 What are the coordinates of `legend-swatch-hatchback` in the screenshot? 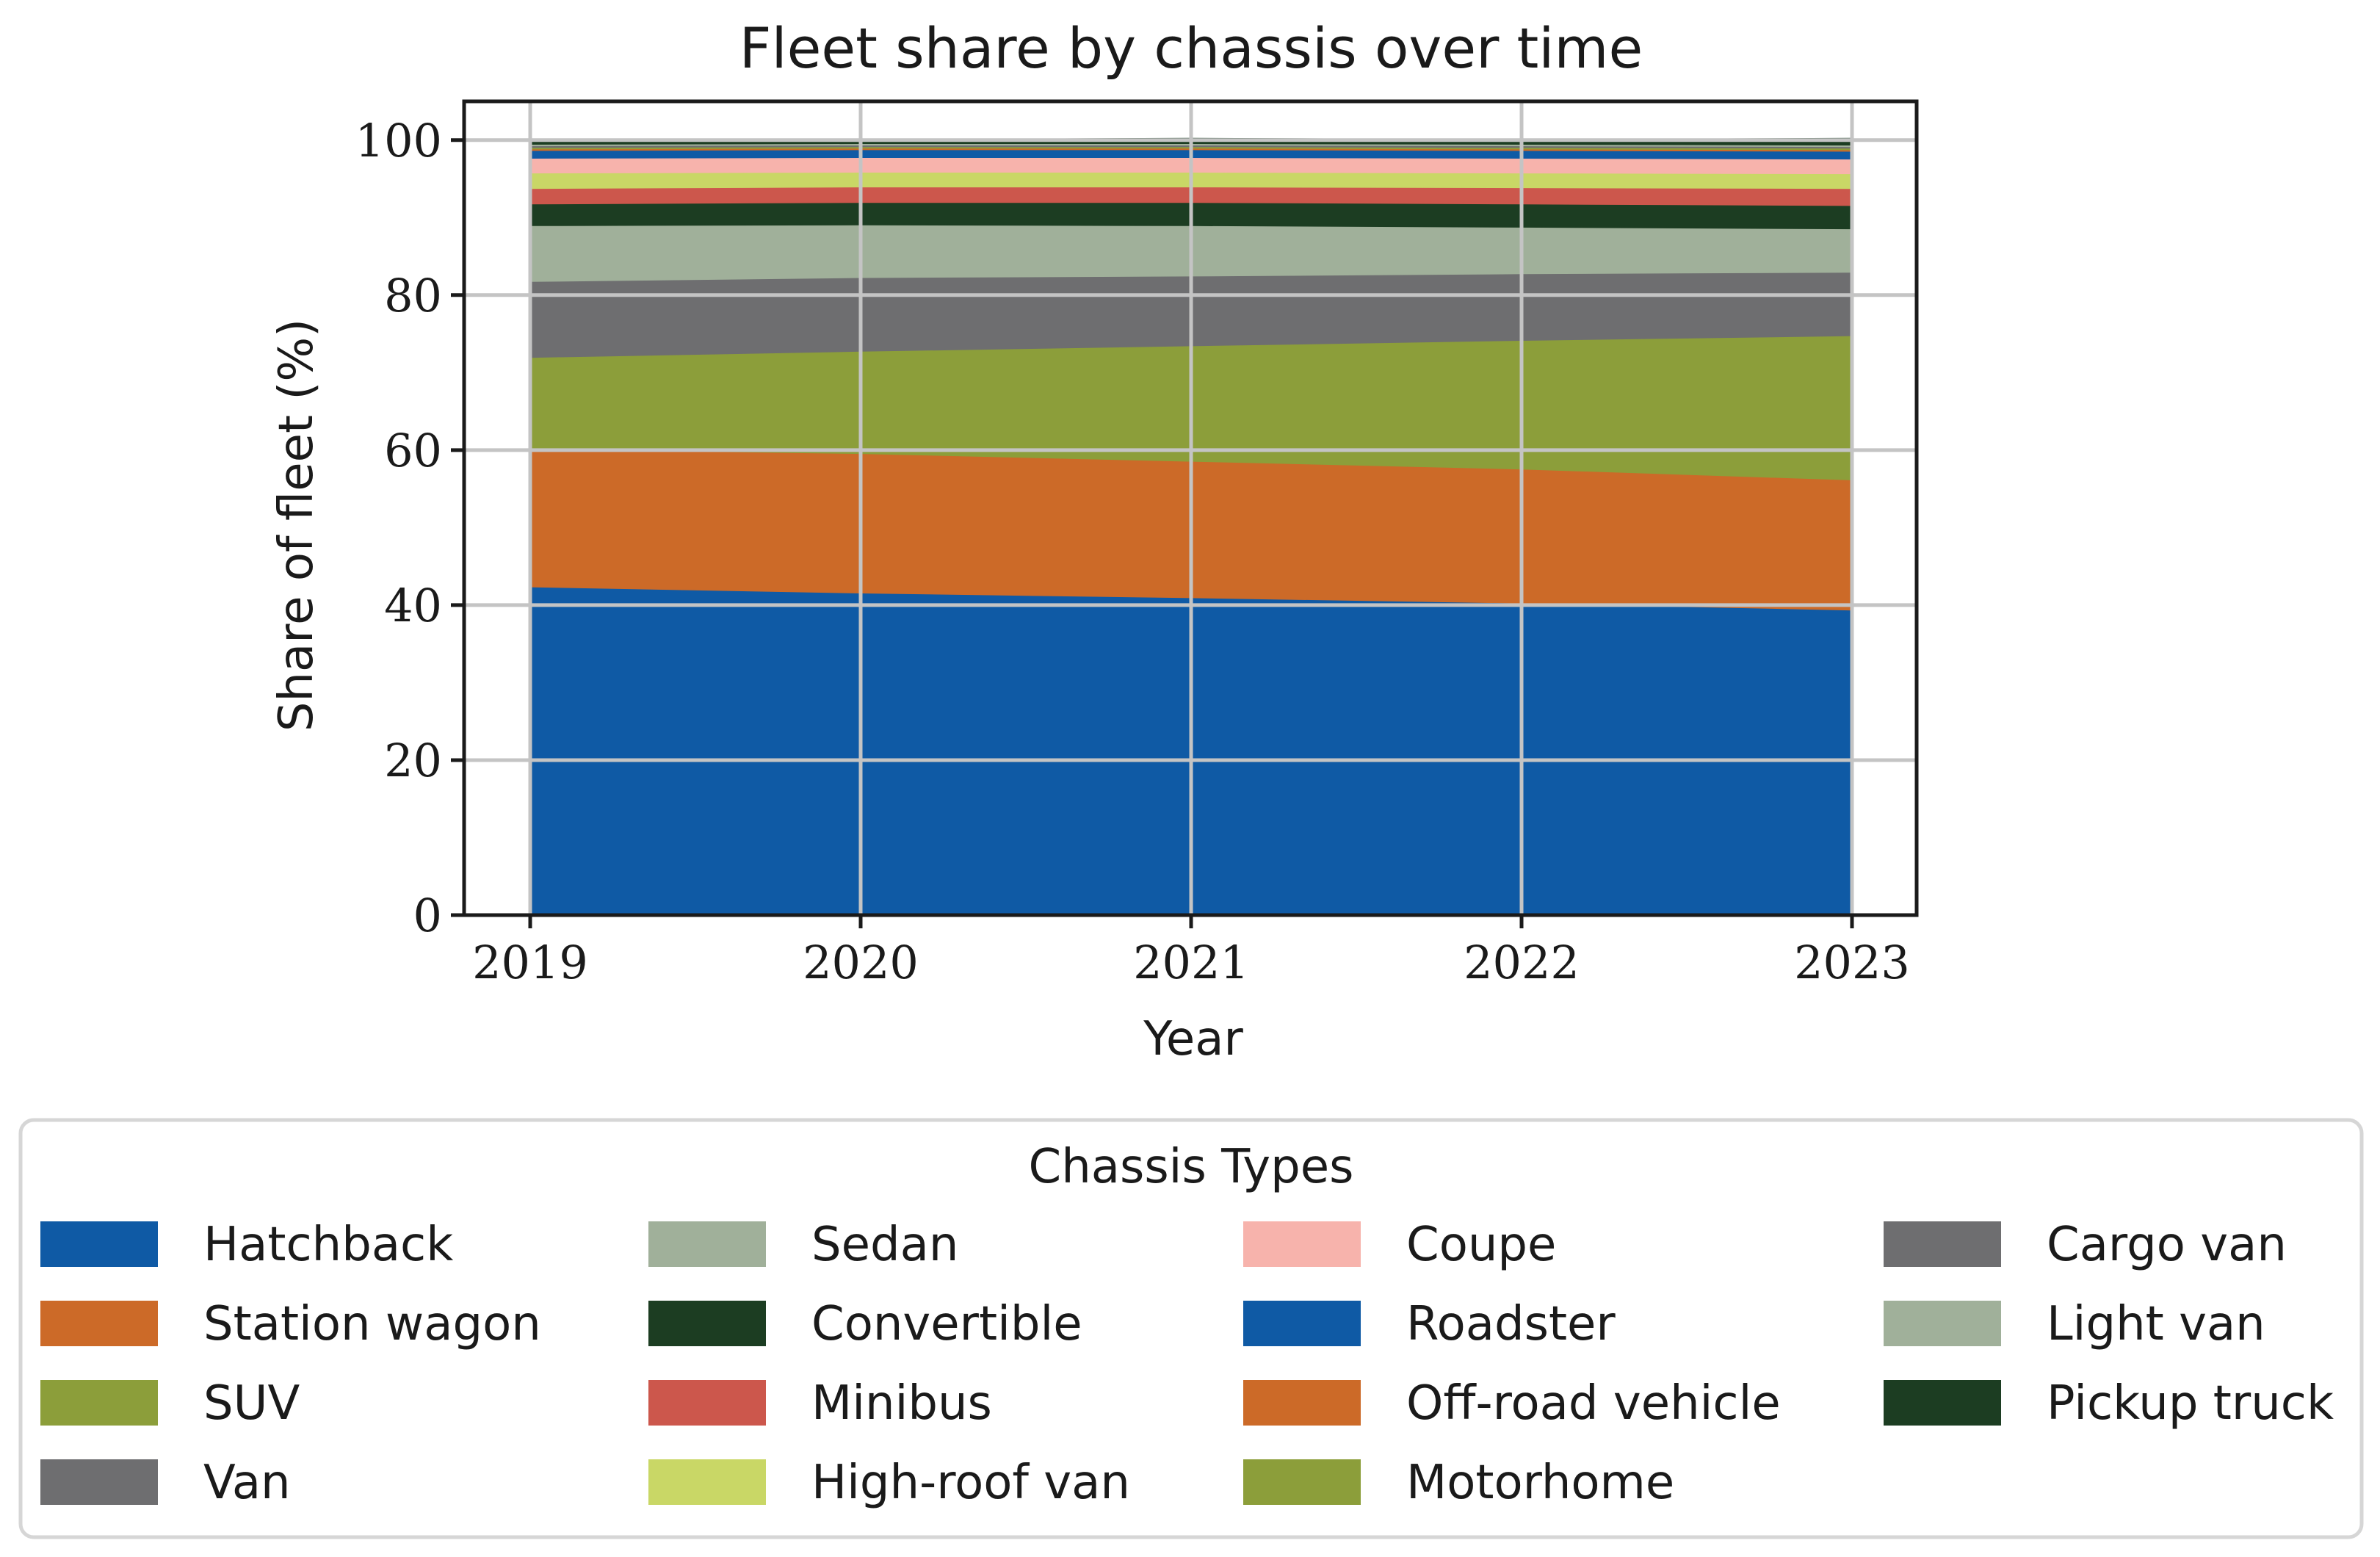 It's located at (99, 1244).